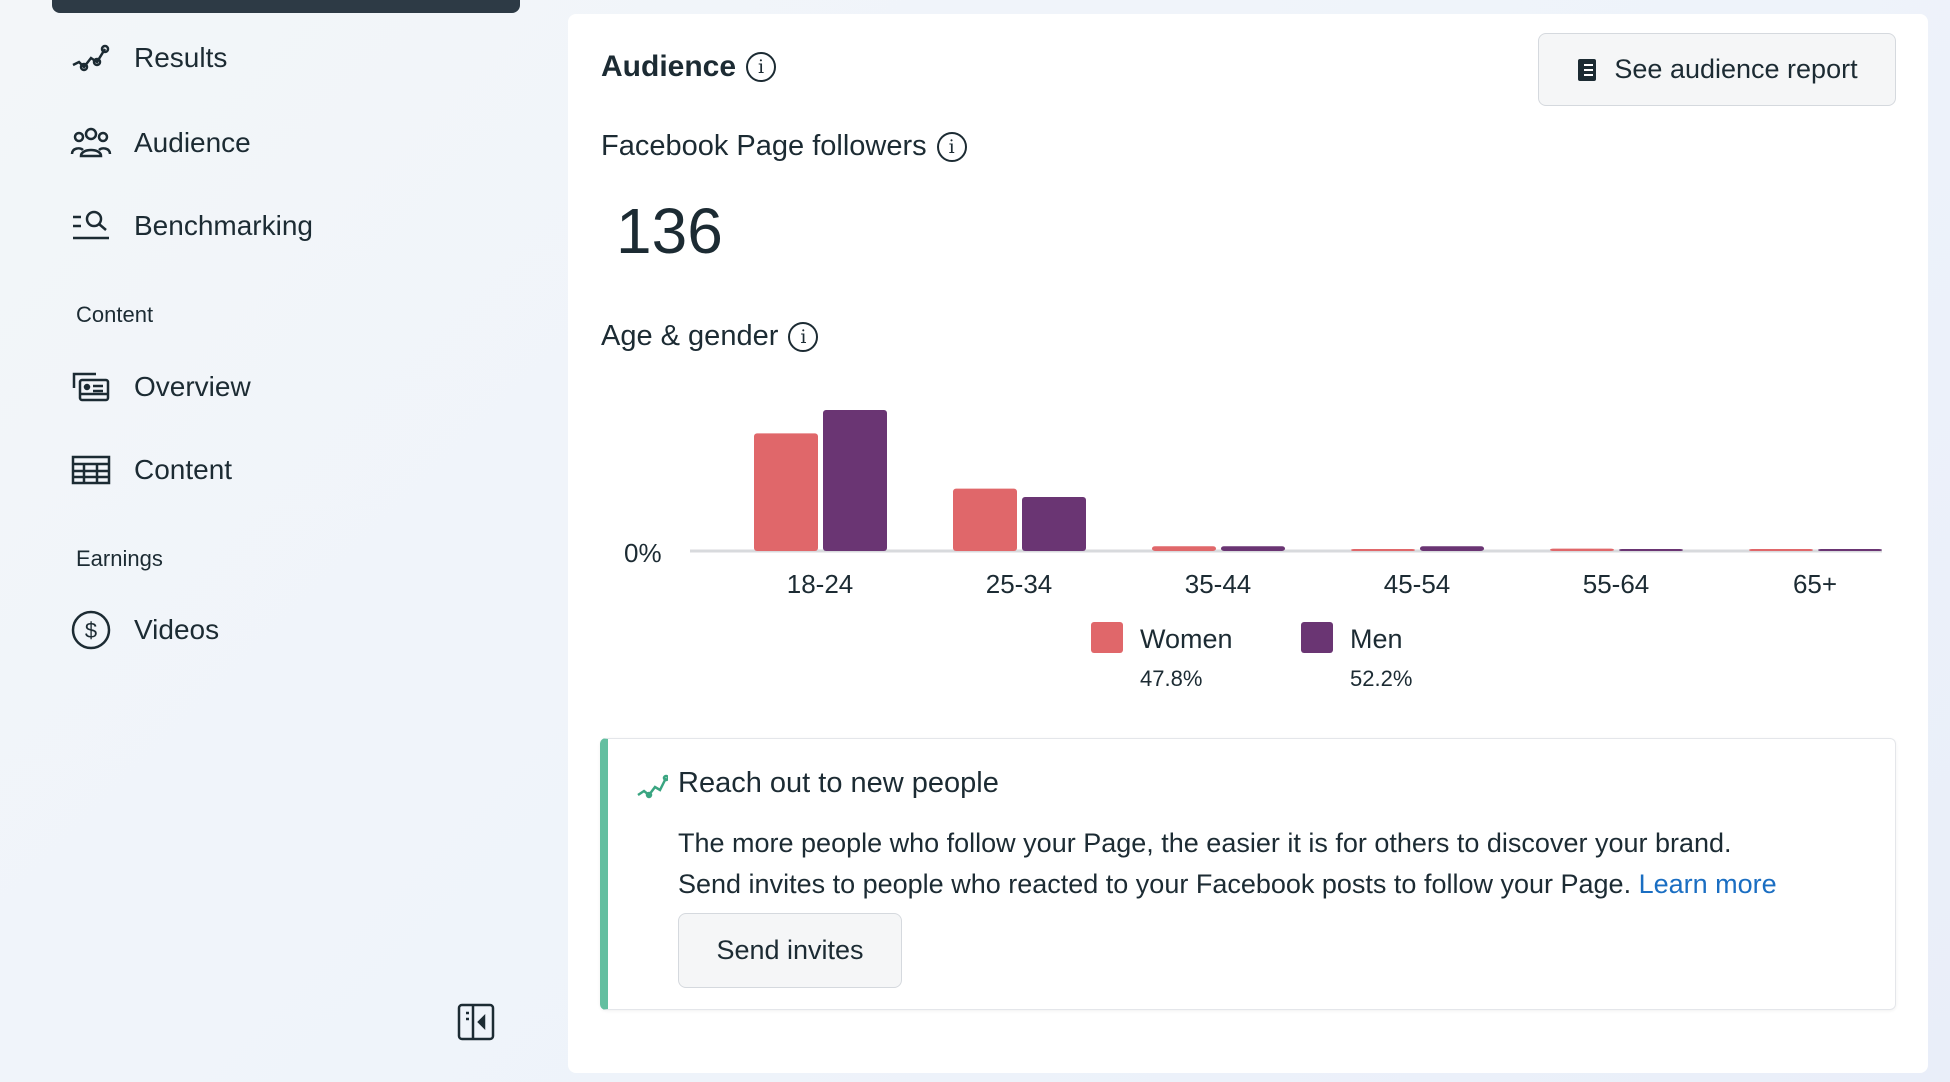 The height and width of the screenshot is (1082, 1950). I want to click on dollar-icon: $, so click(91, 630).